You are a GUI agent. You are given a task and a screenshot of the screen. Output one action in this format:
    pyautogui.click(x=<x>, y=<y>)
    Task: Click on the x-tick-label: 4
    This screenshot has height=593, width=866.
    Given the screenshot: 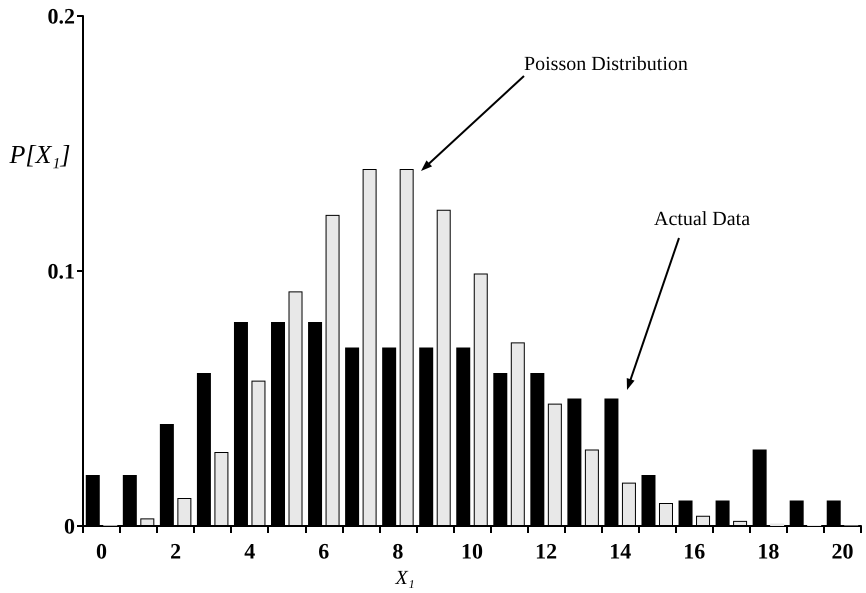 What is the action you would take?
    pyautogui.click(x=250, y=551)
    